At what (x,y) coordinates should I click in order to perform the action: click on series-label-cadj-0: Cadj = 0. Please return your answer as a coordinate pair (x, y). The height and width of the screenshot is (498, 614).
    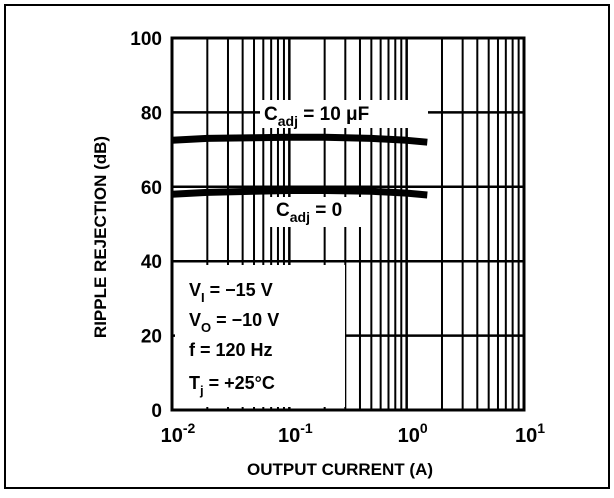
    Looking at the image, I should click on (309, 212).